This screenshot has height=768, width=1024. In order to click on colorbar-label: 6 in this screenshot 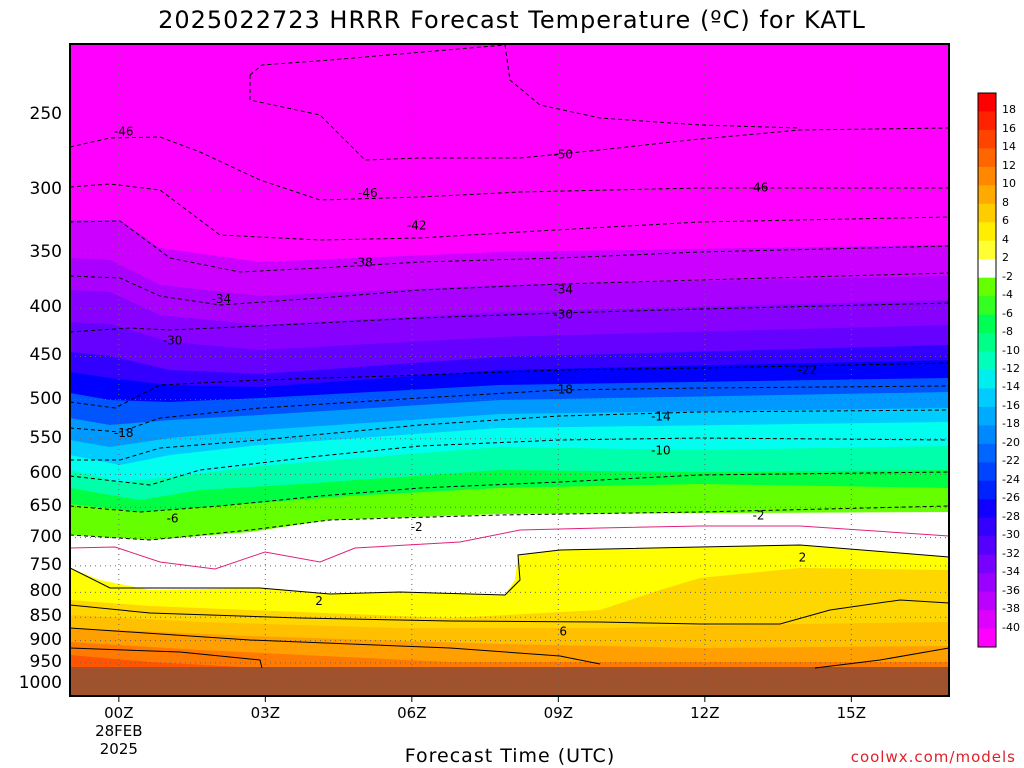, I will do `click(1005, 221)`.